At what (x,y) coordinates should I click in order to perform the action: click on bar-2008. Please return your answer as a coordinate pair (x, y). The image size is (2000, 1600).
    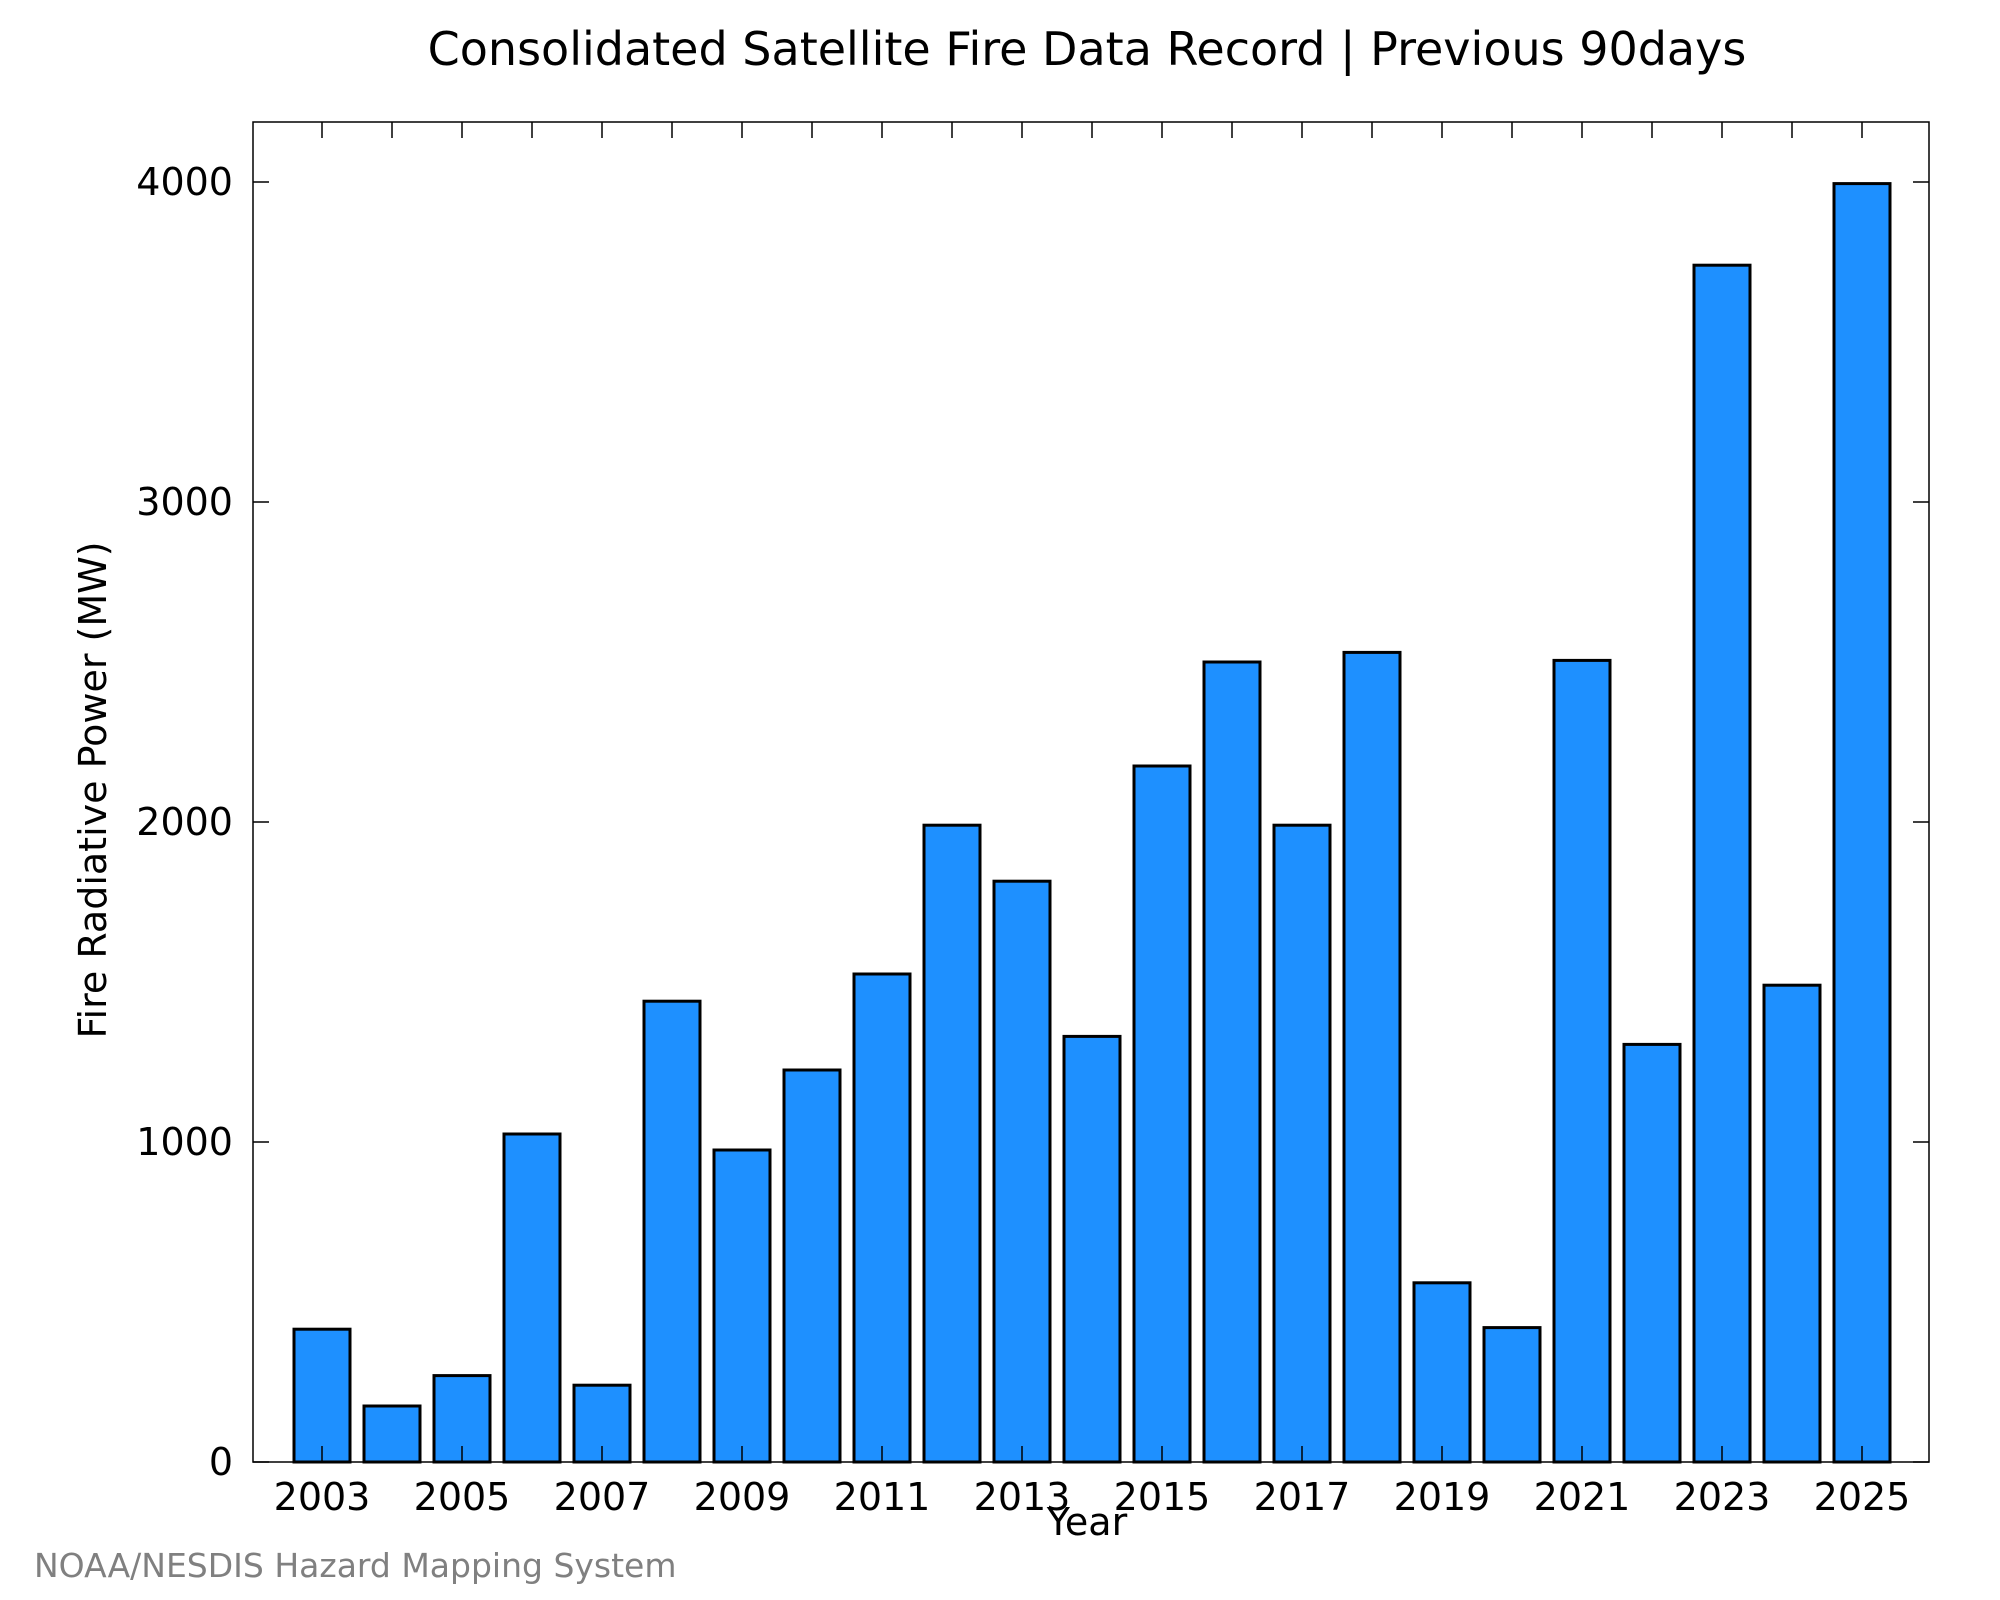
    Looking at the image, I should click on (672, 1231).